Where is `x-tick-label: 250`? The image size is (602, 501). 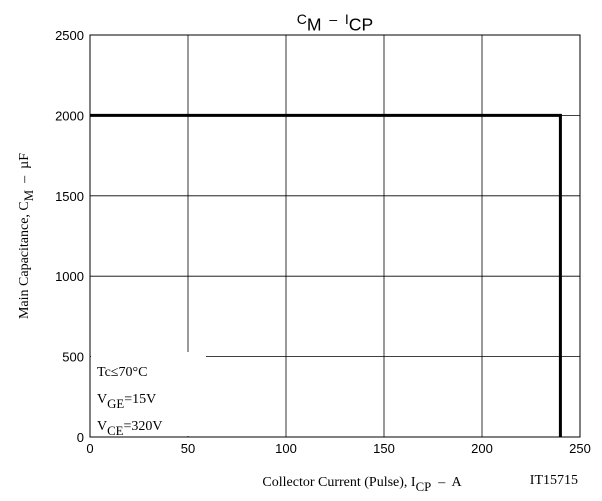
x-tick-label: 250 is located at coordinates (580, 448).